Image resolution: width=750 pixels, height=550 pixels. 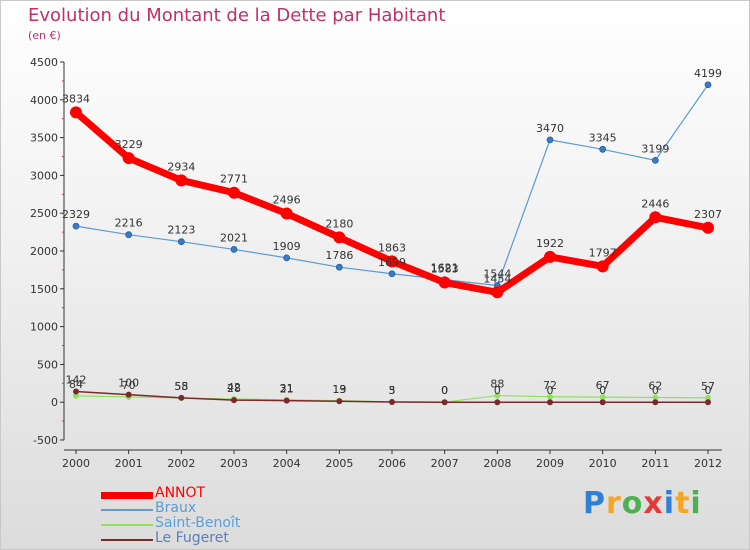 I want to click on x-tick-label: 2008, so click(x=497, y=463).